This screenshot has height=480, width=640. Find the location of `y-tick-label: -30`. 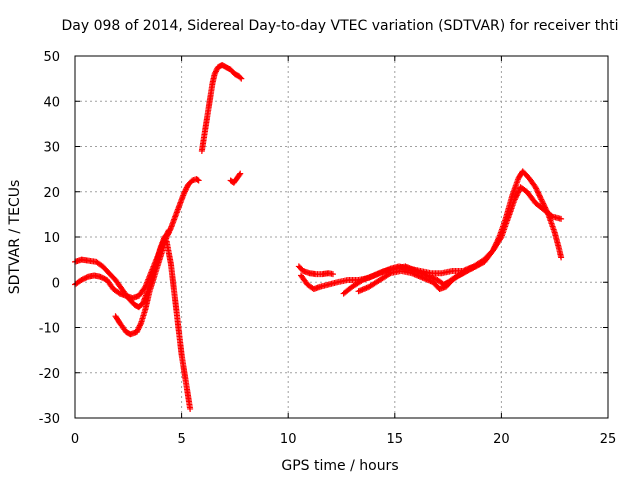

y-tick-label: -30 is located at coordinates (49, 419).